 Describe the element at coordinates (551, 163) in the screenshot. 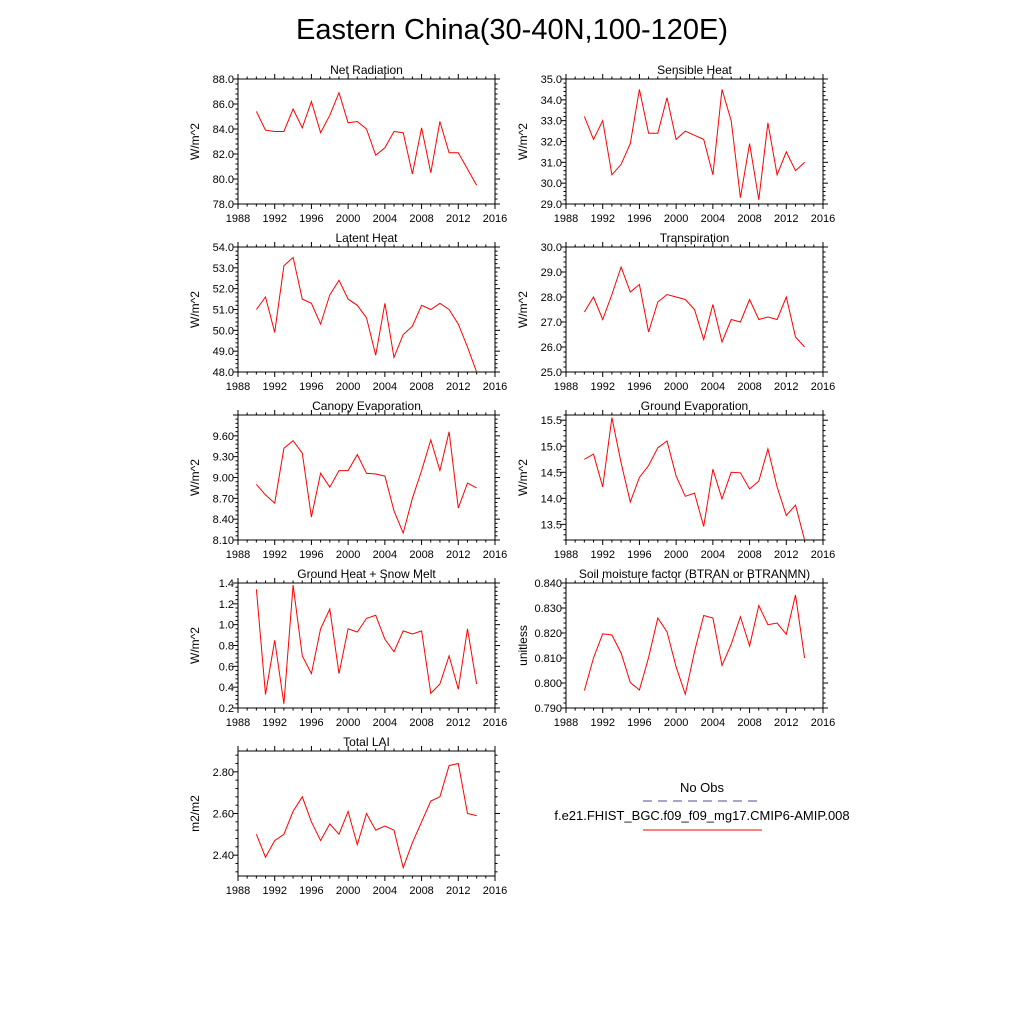

I see `y-tick-label: 31.0` at that location.